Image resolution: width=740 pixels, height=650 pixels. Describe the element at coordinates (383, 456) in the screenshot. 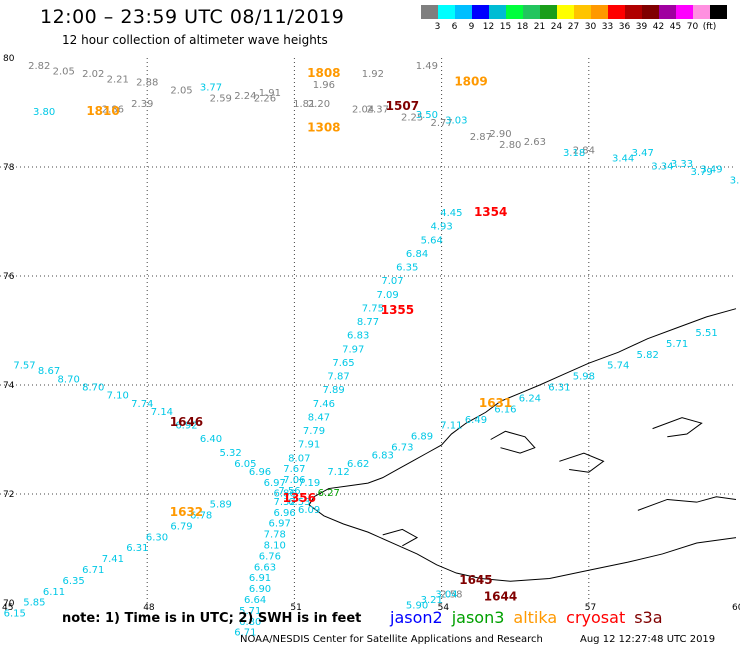

I see `swh-value-cyan: 6.83` at that location.